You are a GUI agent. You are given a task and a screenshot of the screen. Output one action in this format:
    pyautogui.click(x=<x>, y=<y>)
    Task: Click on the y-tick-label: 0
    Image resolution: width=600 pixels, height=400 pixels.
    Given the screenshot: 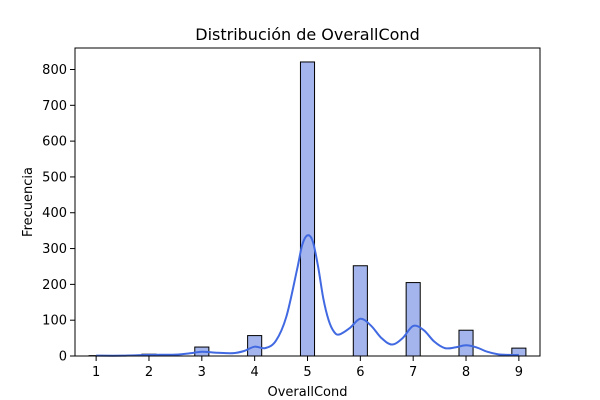 What is the action you would take?
    pyautogui.click(x=63, y=357)
    